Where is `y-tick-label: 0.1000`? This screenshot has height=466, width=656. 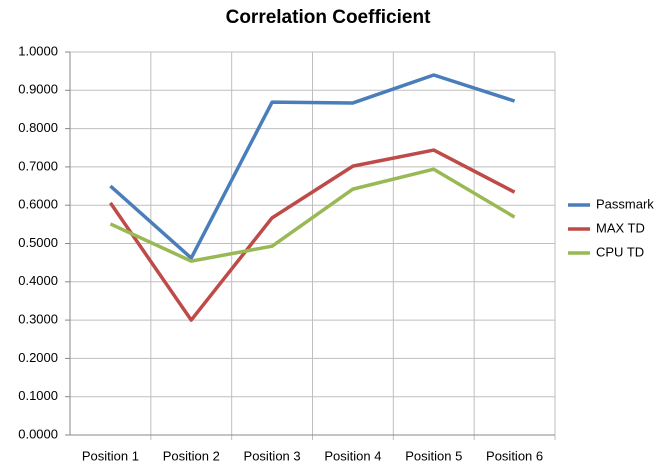 y-tick-label: 0.1000 is located at coordinates (38, 395).